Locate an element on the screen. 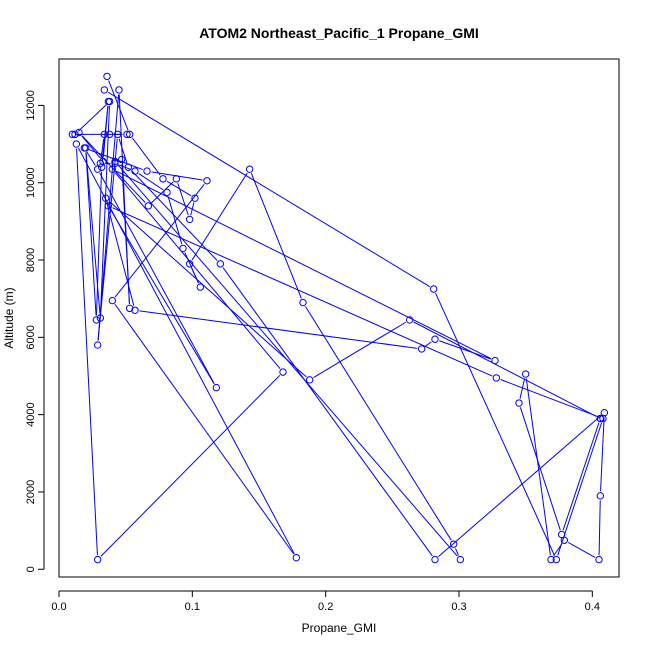 Image resolution: width=650 pixels, height=650 pixels. y-axis: 0 2000 4000 6000 8000 10000 12000 is located at coordinates (35, 331).